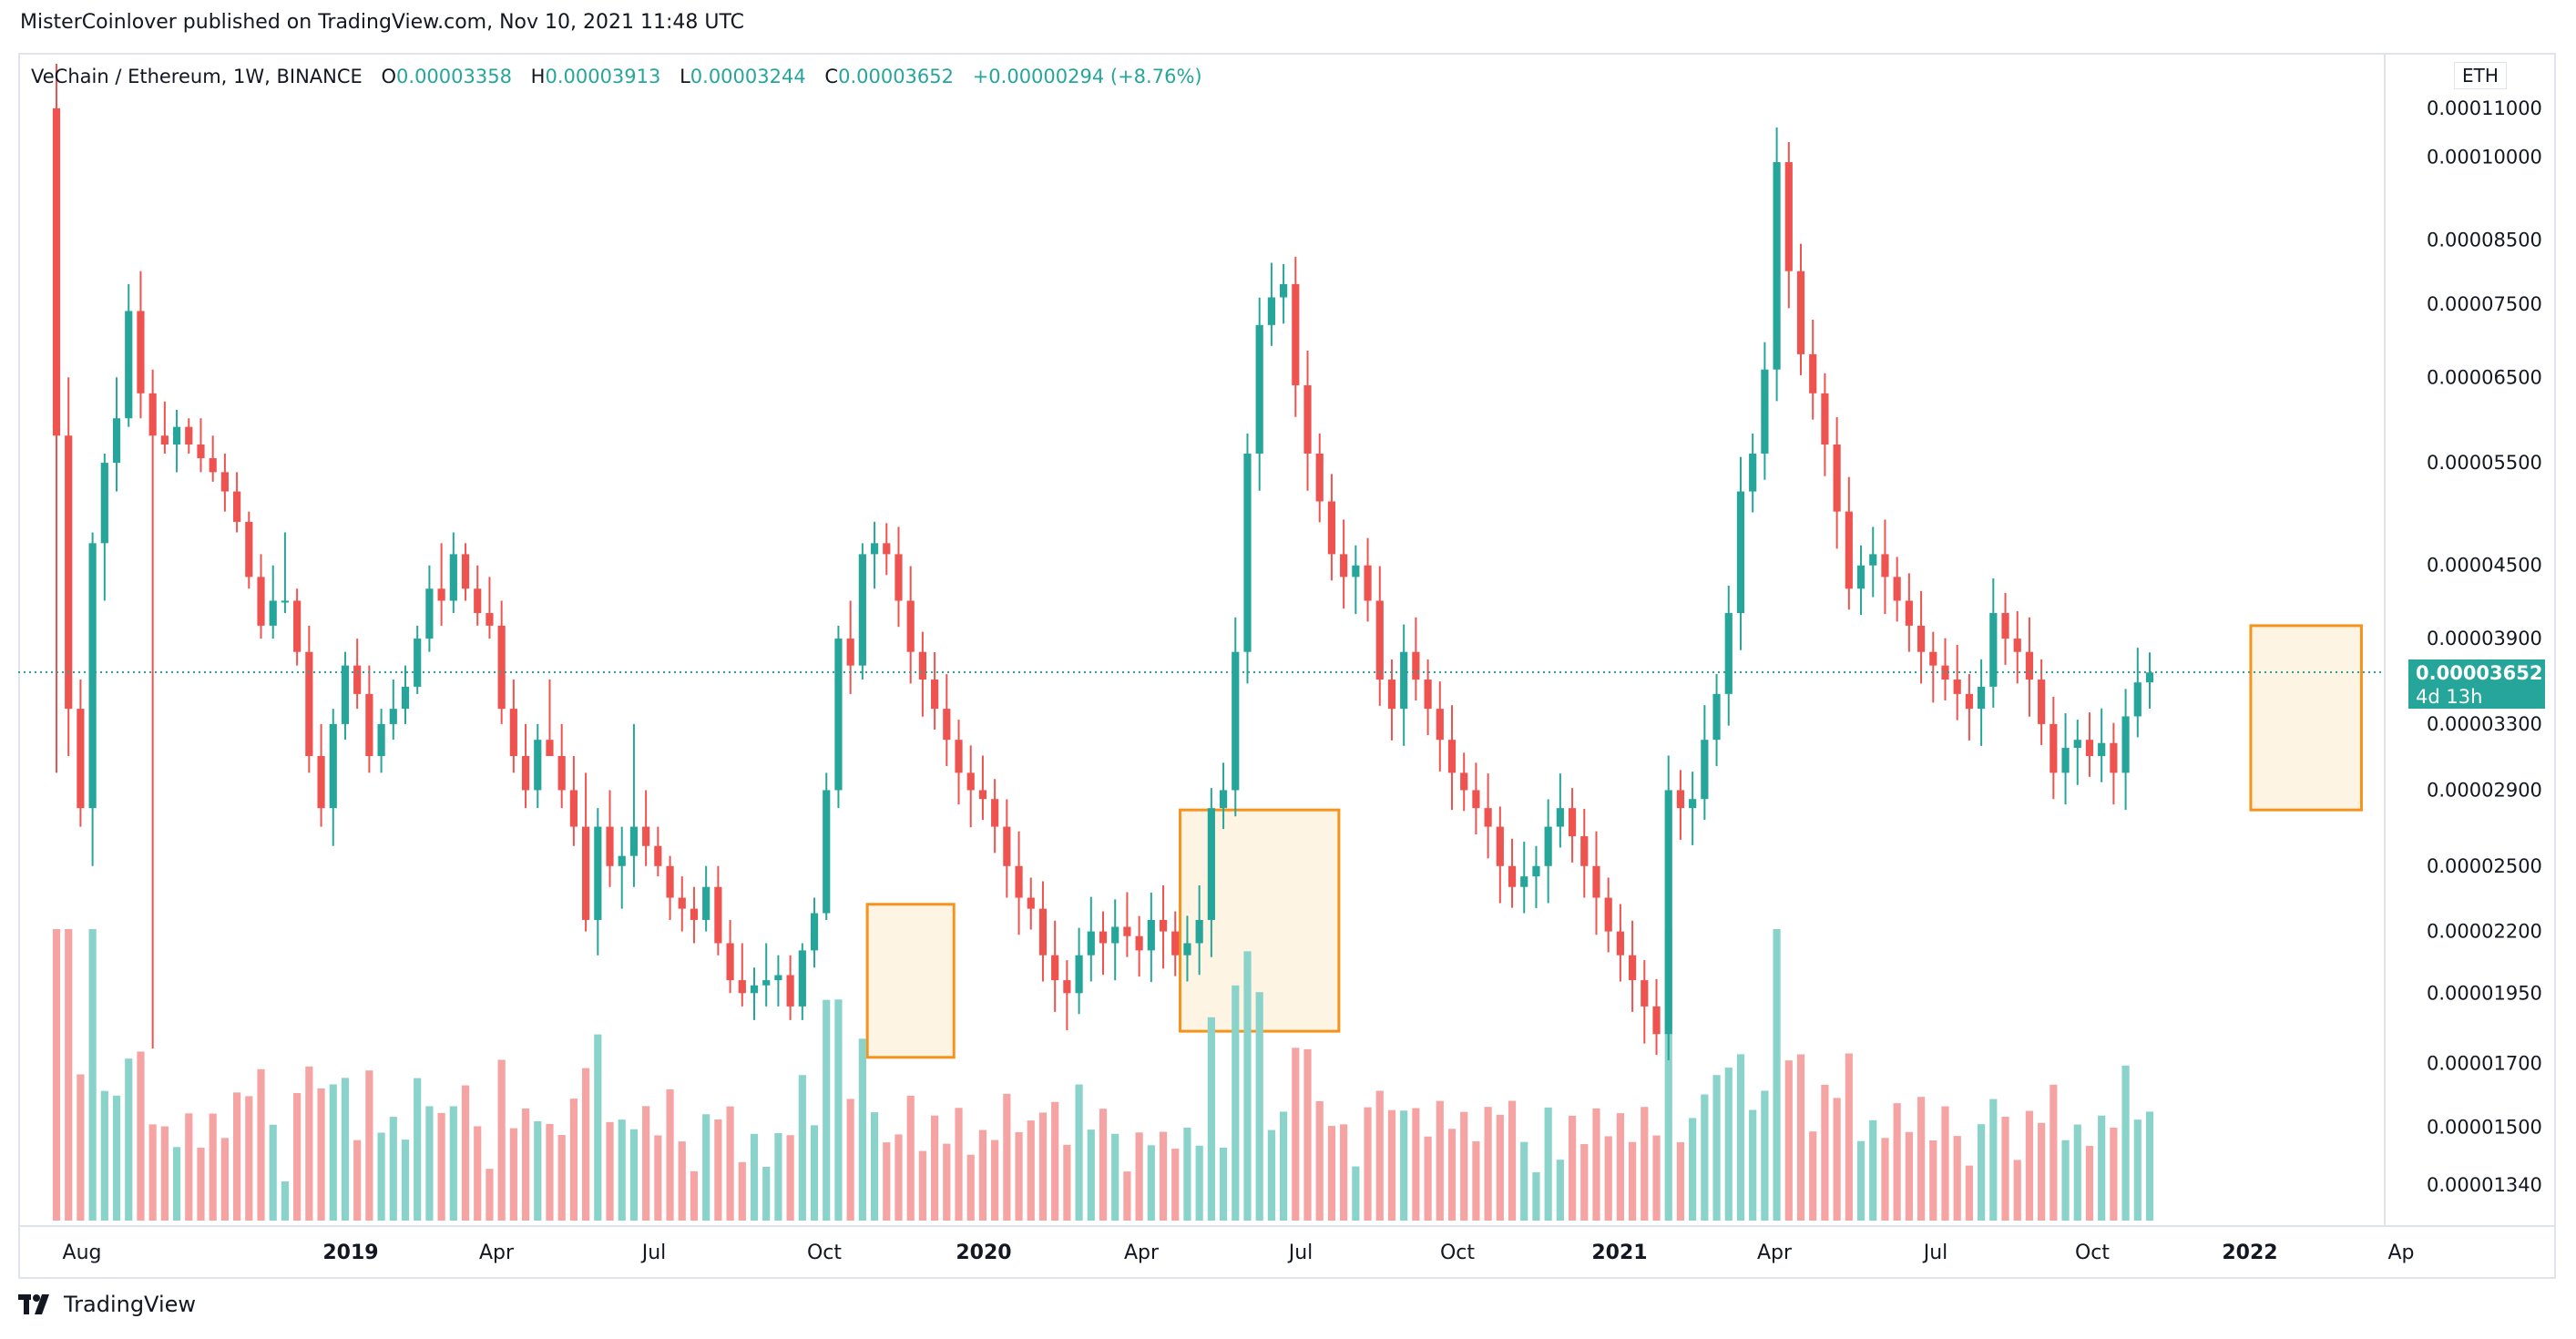 The width and height of the screenshot is (2576, 1339). I want to click on bar-countdown: 4d 13h, so click(2449, 697).